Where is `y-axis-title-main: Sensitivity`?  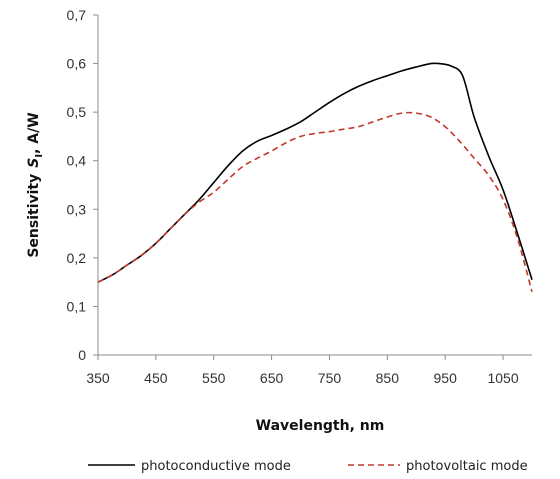
y-axis-title-main: Sensitivity is located at coordinates (34, 216).